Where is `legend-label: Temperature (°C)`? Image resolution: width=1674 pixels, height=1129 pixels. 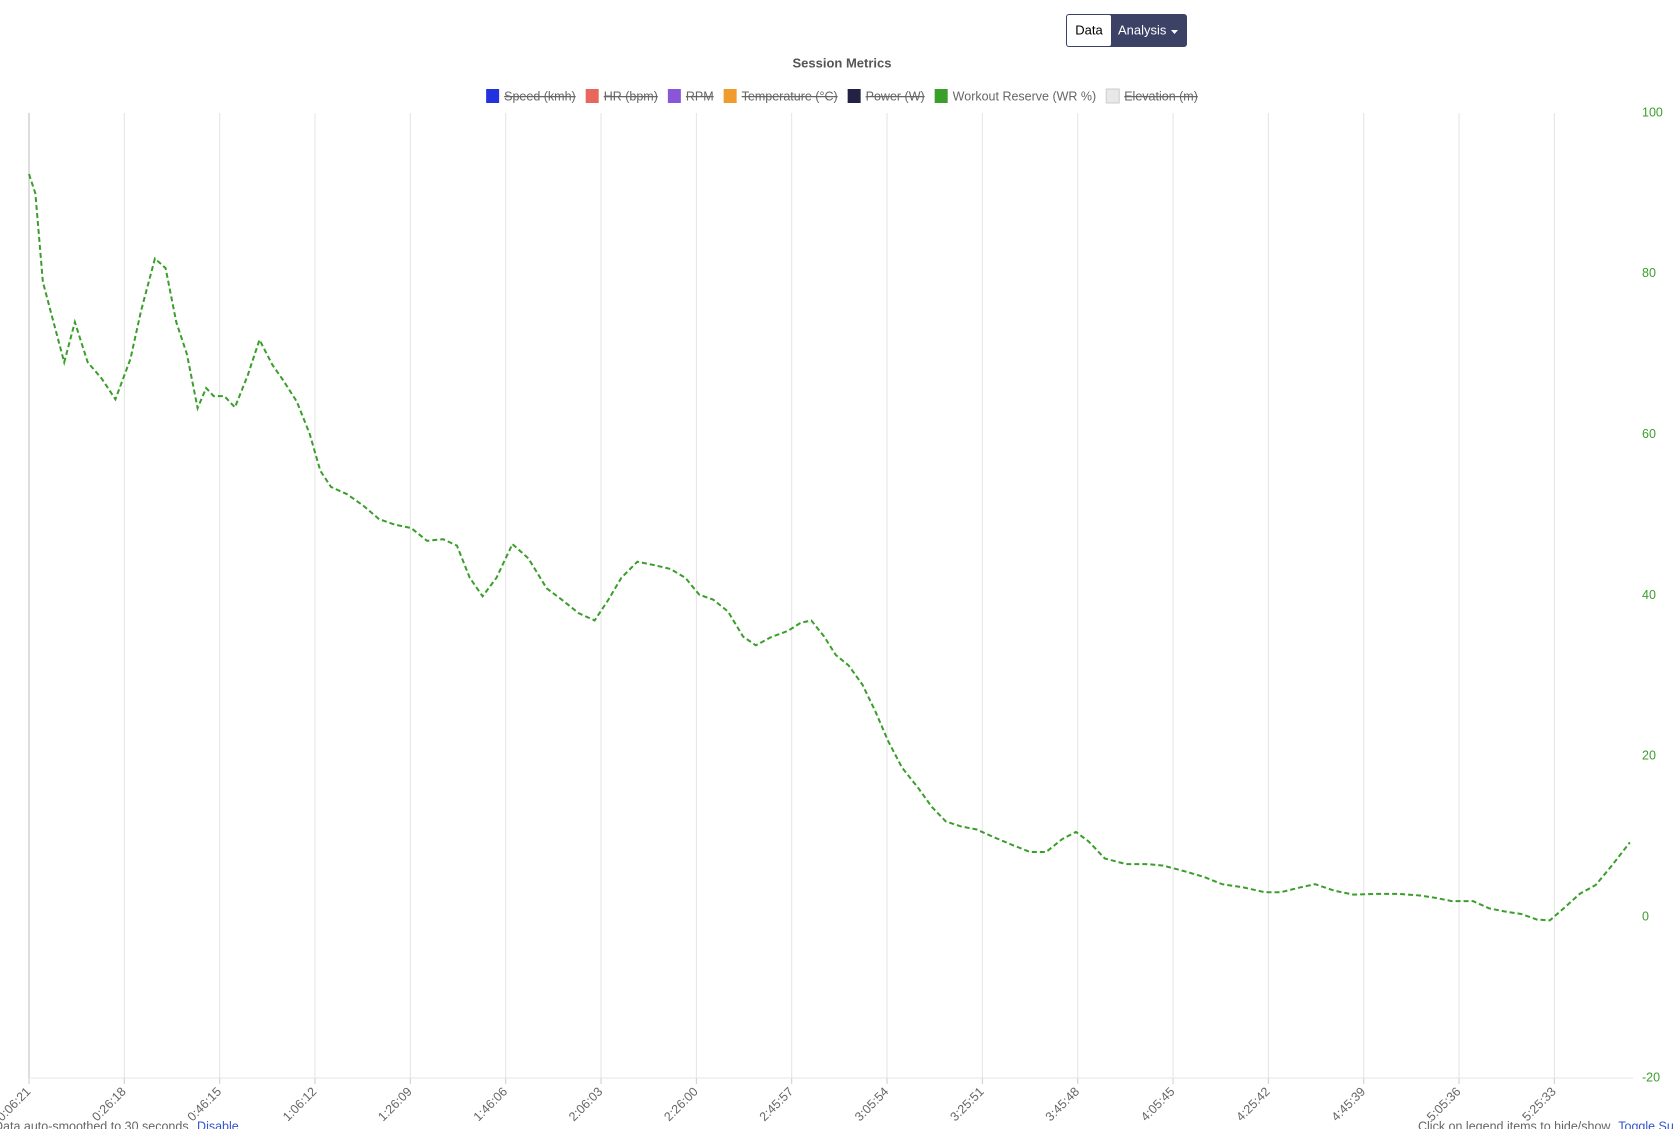
legend-label: Temperature (°C) is located at coordinates (790, 96).